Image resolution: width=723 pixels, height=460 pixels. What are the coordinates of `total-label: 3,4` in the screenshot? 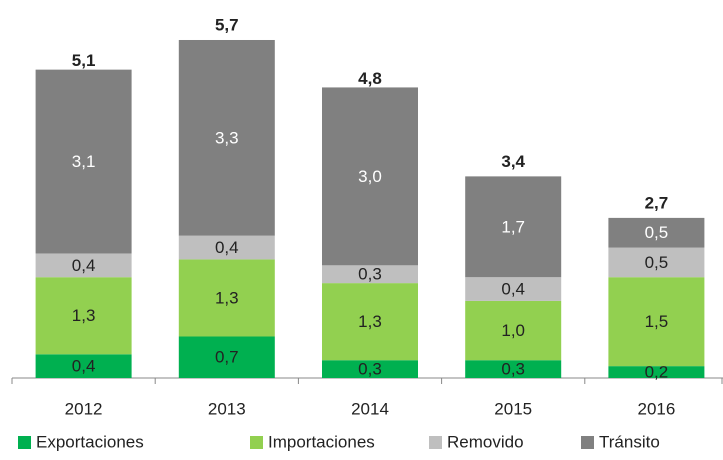 It's located at (513, 161).